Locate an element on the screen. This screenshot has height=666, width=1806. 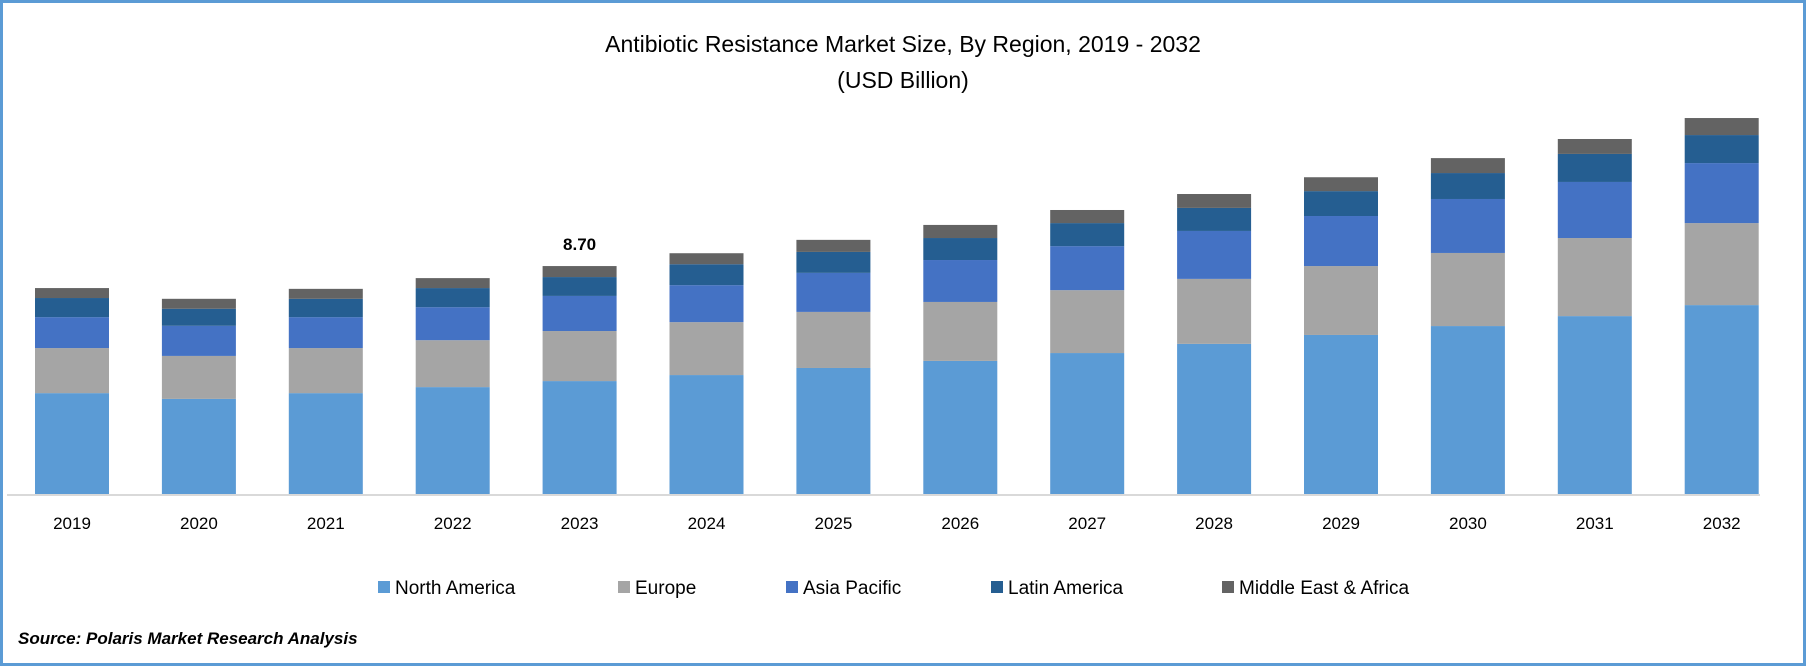
bar-segment-asia-pacific-2022 is located at coordinates (452, 324).